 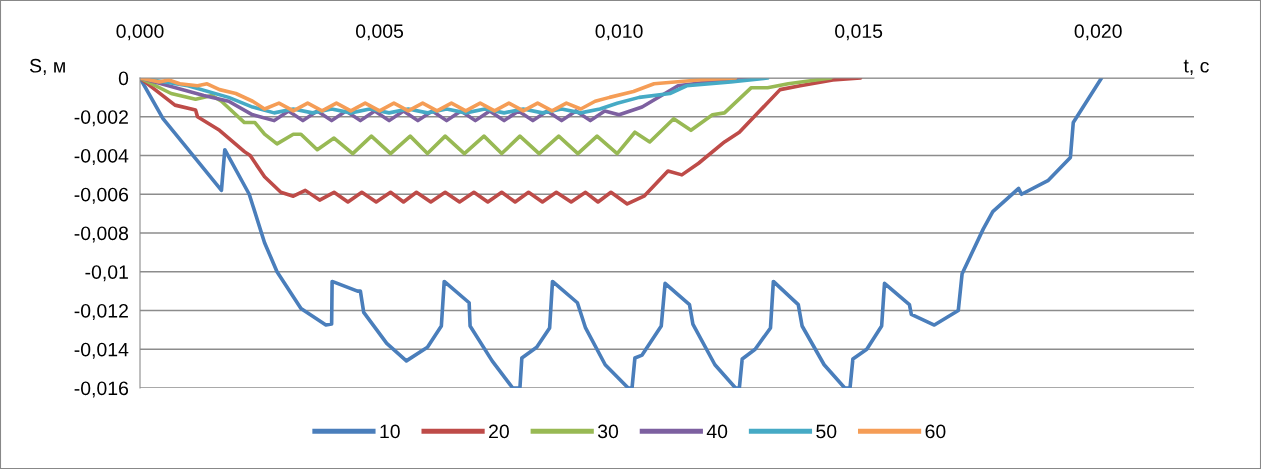 What do you see at coordinates (486, 117) in the screenshot?
I see `line-series` at bounding box center [486, 117].